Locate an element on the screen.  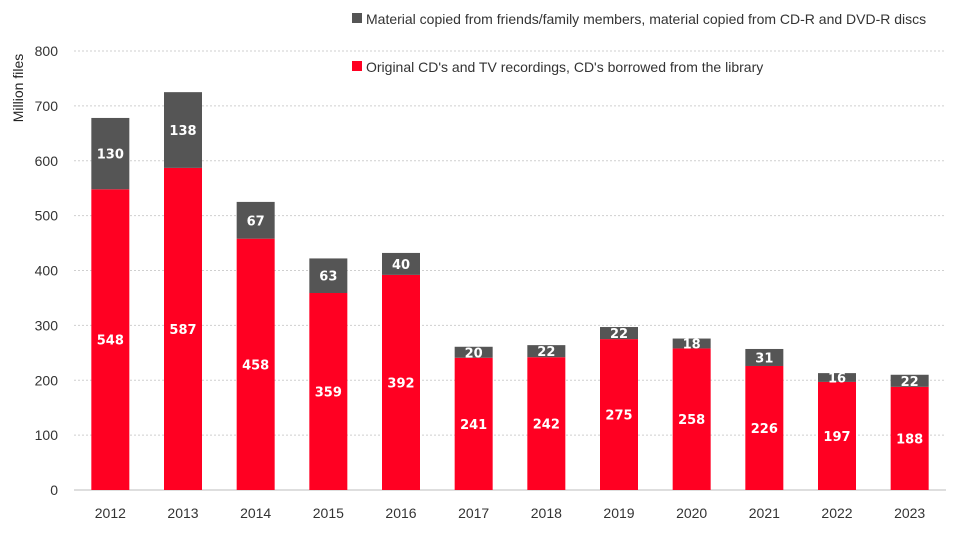
bar-copied-2016 is located at coordinates (401, 263).